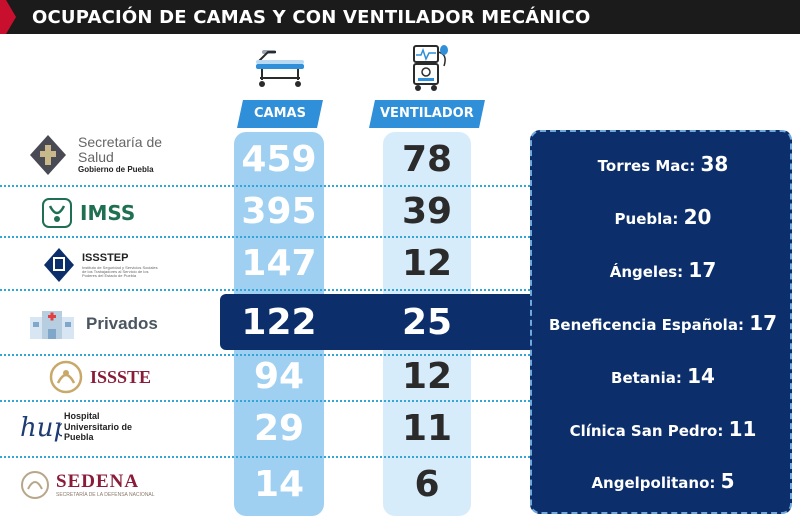  What do you see at coordinates (727, 481) in the screenshot?
I see `private-hospital-value: 5` at bounding box center [727, 481].